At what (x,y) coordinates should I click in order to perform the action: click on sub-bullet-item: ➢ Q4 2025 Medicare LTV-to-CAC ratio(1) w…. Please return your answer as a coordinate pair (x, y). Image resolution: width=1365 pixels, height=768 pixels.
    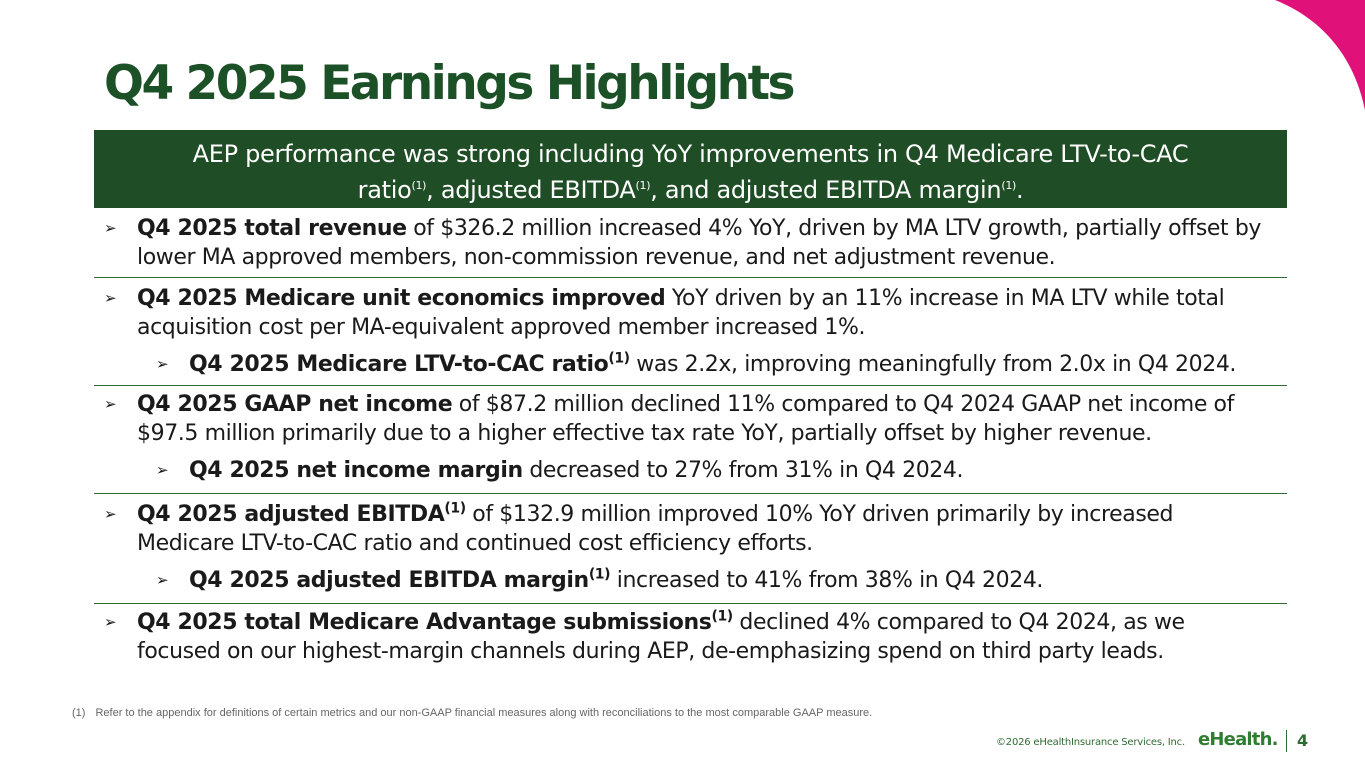
    Looking at the image, I should click on (711, 364).